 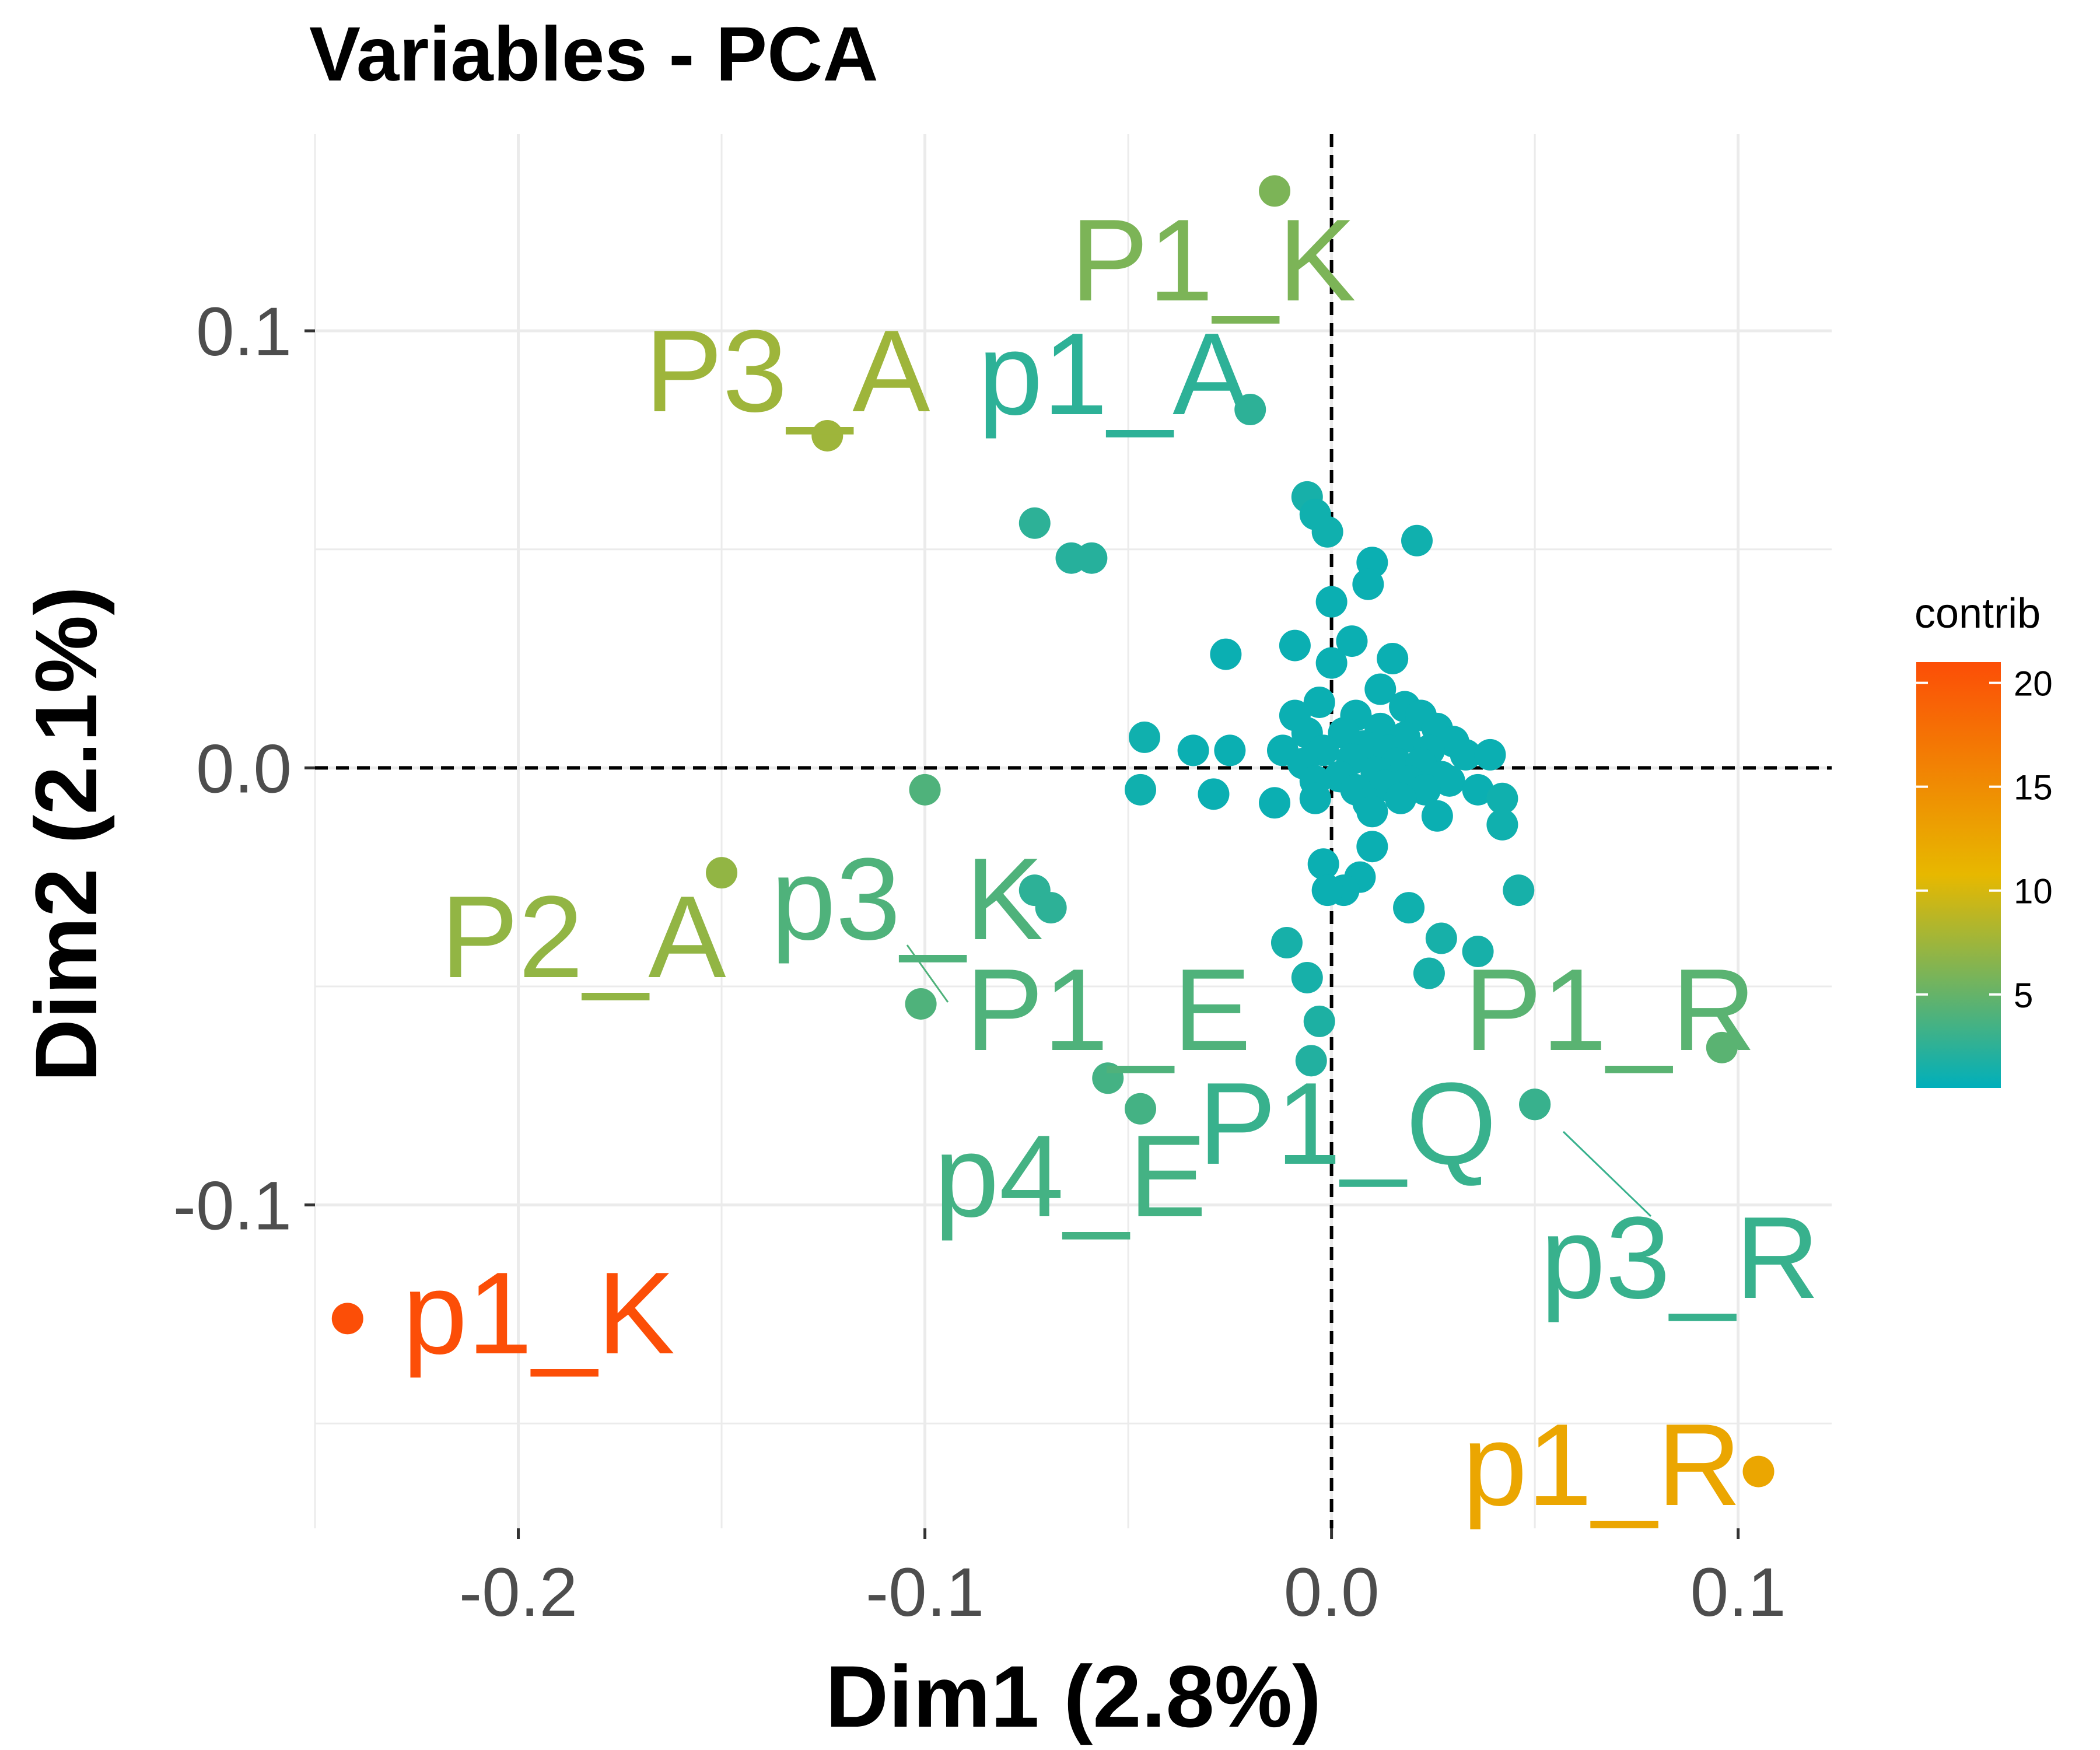 What do you see at coordinates (925, 790) in the screenshot?
I see `variable-point-p3_k` at bounding box center [925, 790].